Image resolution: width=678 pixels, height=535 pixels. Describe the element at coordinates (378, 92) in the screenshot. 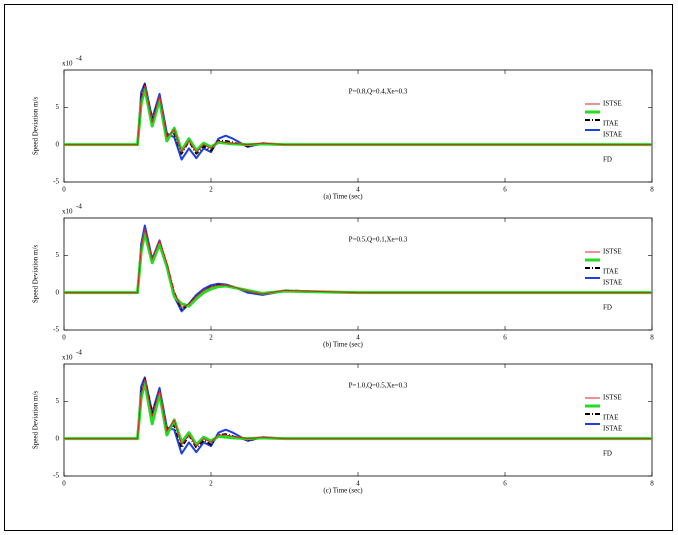

I see `annotation: P=0.8,Q=0.4,Xe=0.3` at that location.